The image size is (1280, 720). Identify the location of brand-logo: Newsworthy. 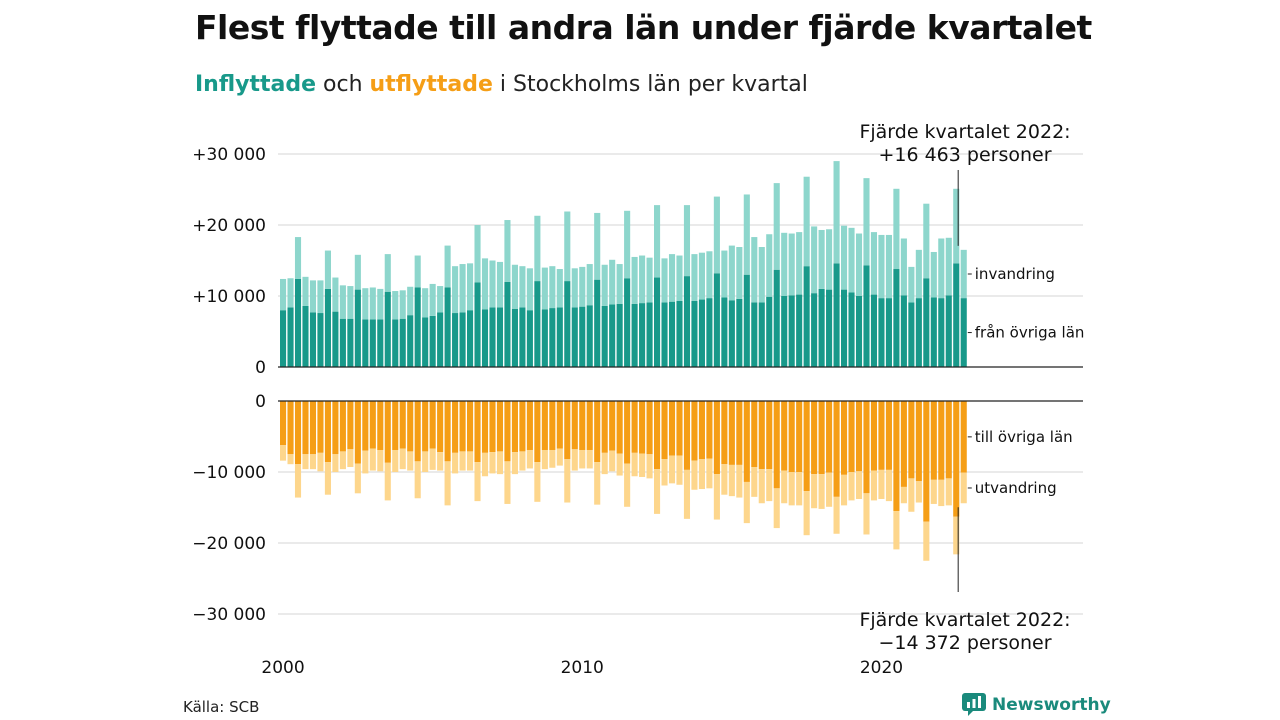
(1036, 705).